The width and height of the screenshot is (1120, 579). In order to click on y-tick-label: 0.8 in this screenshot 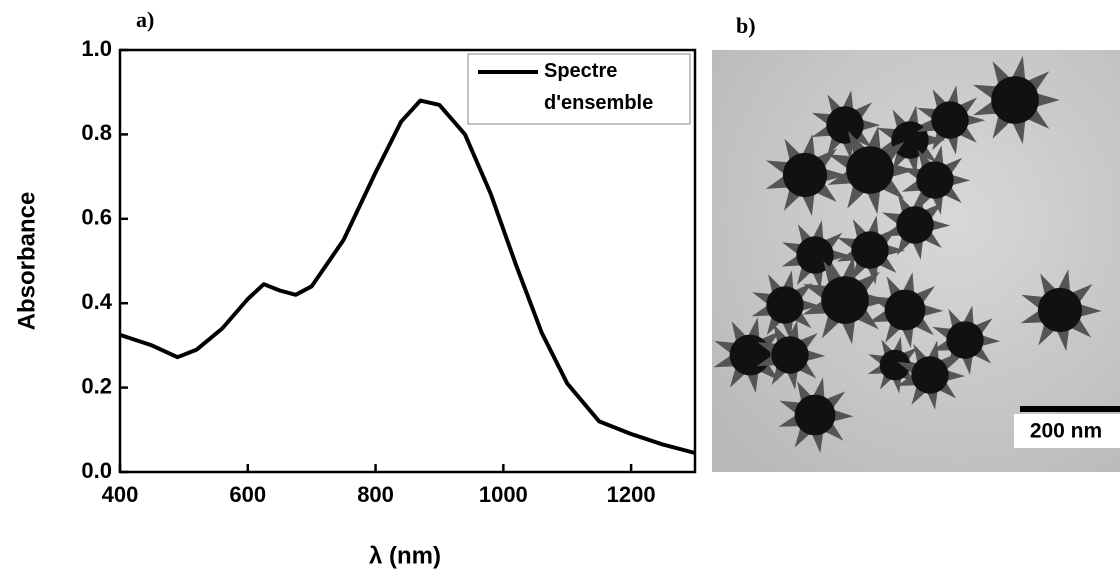, I will do `click(96, 132)`.